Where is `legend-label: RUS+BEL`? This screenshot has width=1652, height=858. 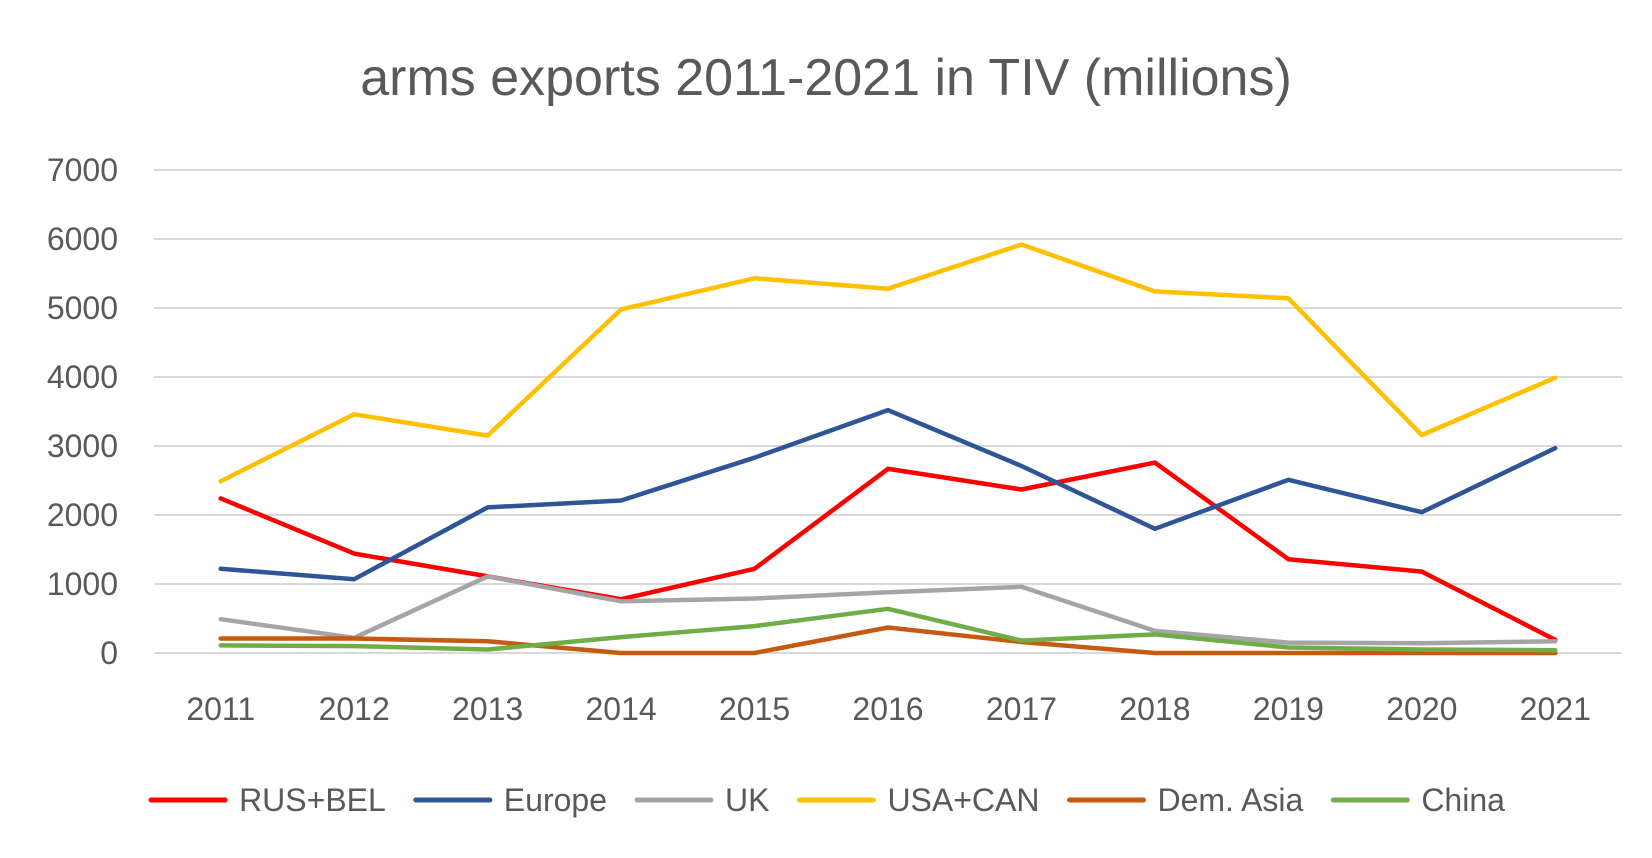
legend-label: RUS+BEL is located at coordinates (312, 800).